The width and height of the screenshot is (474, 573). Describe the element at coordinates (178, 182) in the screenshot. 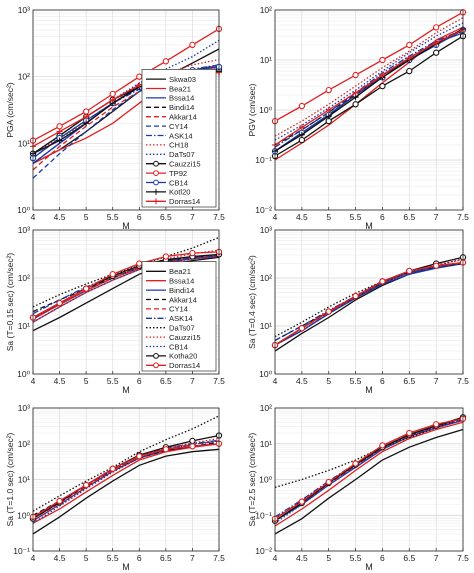

I see `legend-label: CB14` at that location.